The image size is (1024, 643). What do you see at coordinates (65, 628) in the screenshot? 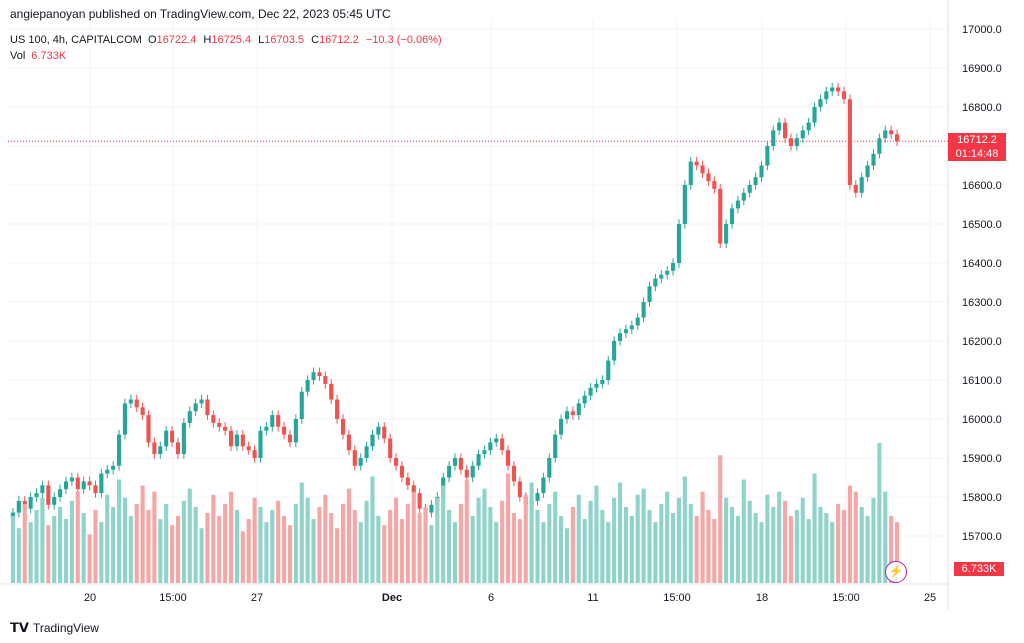
I see `brand-label: TradingView` at bounding box center [65, 628].